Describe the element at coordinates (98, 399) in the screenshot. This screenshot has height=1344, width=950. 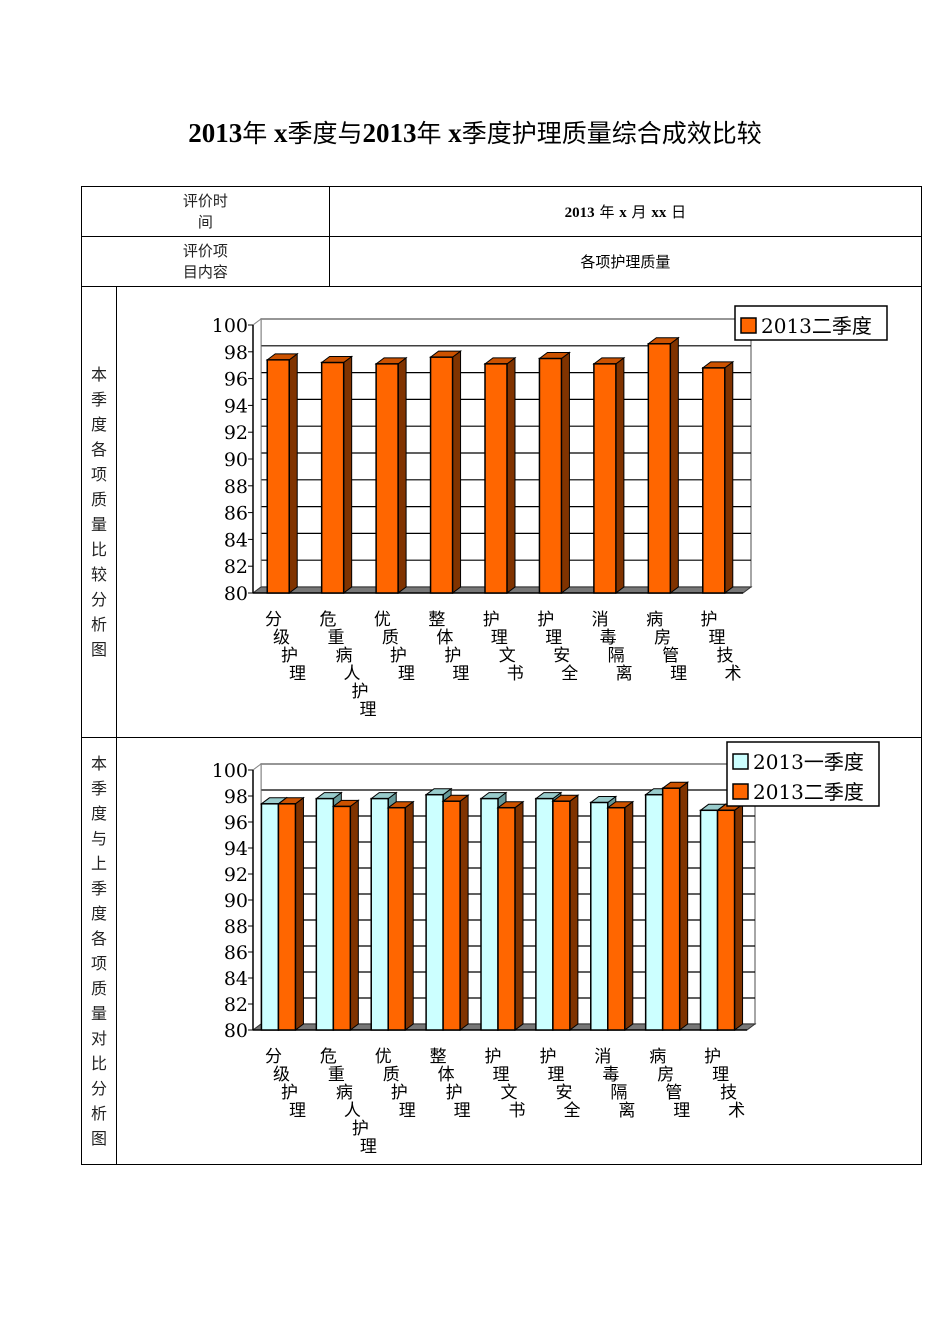
I see `label-char: 季` at that location.